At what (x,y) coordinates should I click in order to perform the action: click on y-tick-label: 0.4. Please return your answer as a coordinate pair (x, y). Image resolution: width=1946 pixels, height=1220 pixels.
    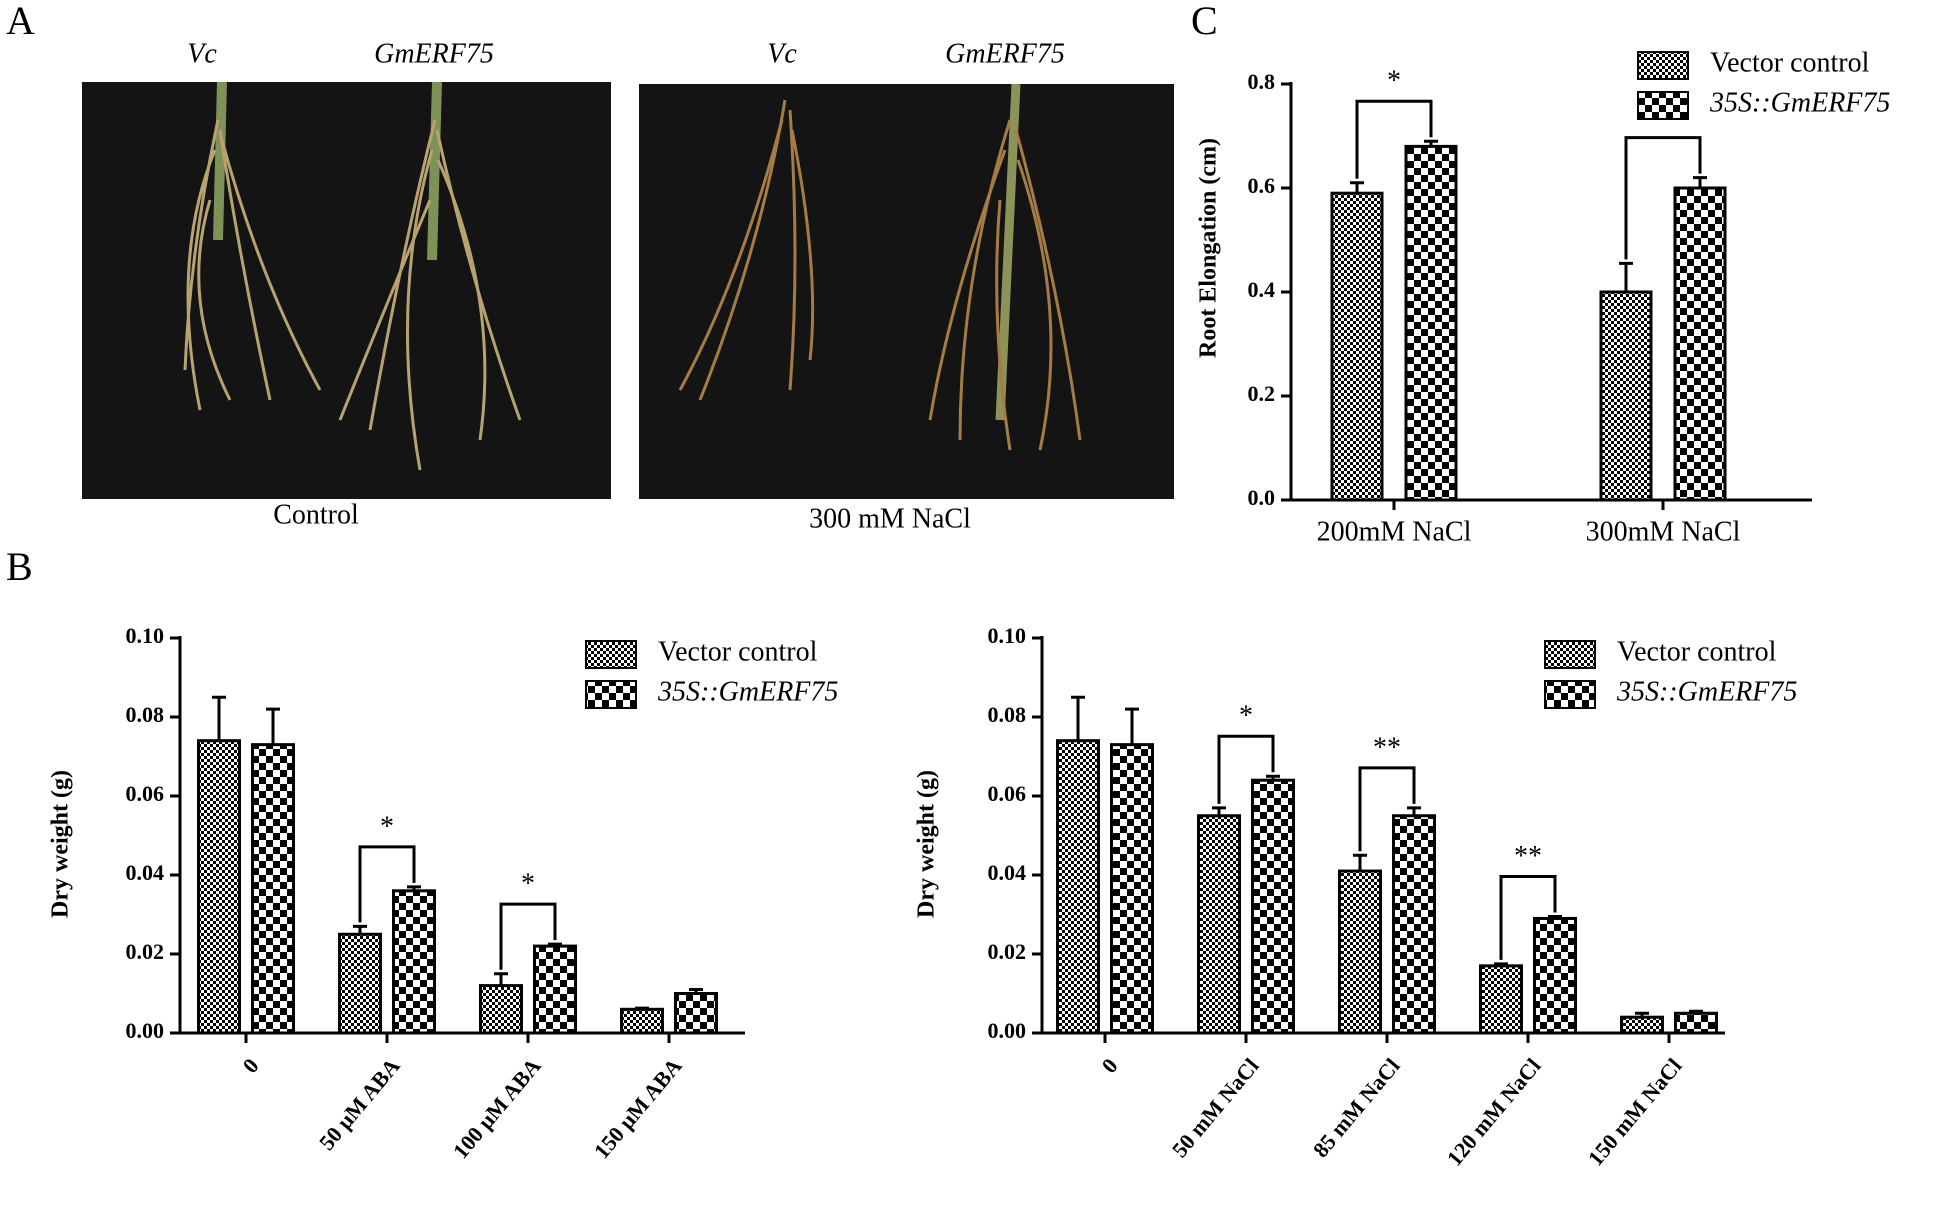
    Looking at the image, I should click on (1262, 289).